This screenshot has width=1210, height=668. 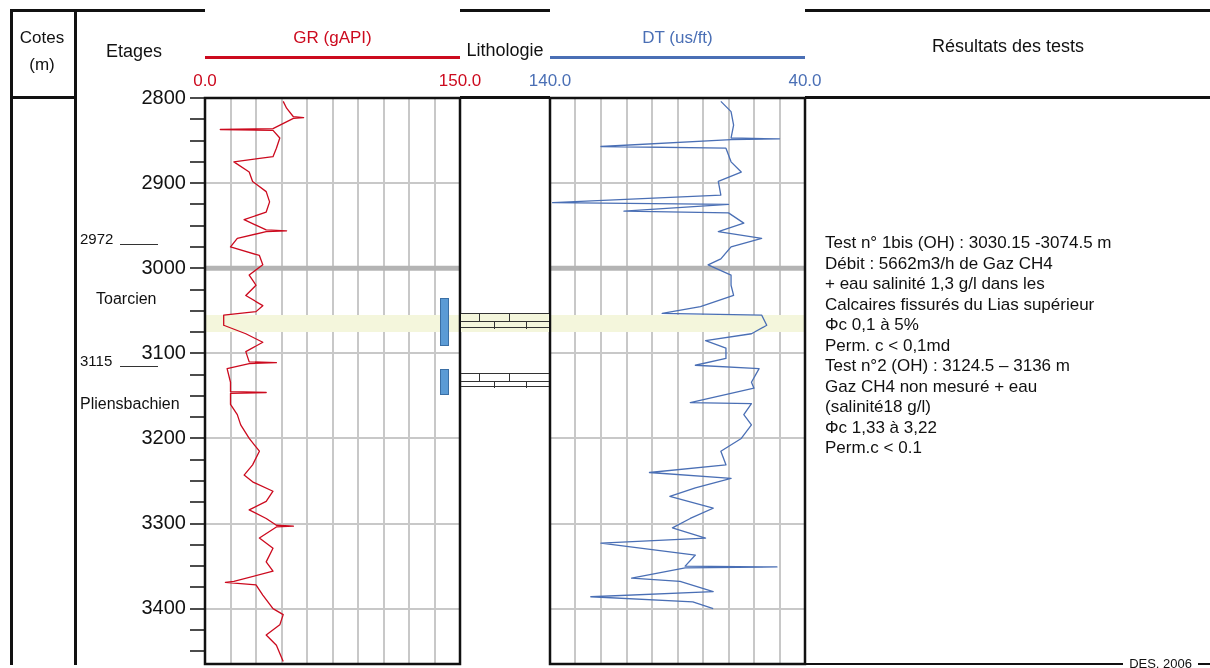 I want to click on x-tick-label: 140.0, so click(x=550, y=81).